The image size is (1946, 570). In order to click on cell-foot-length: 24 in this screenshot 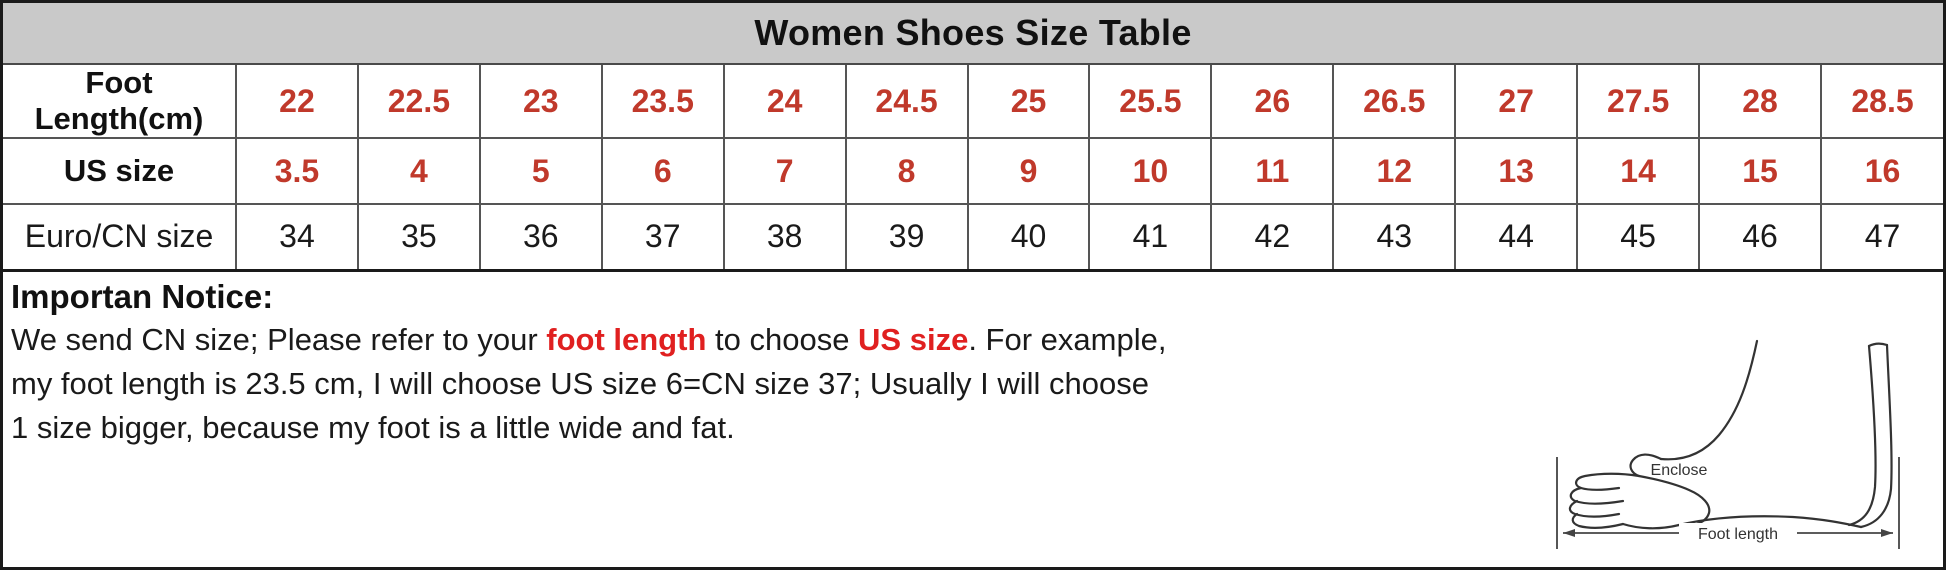, I will do `click(785, 102)`.